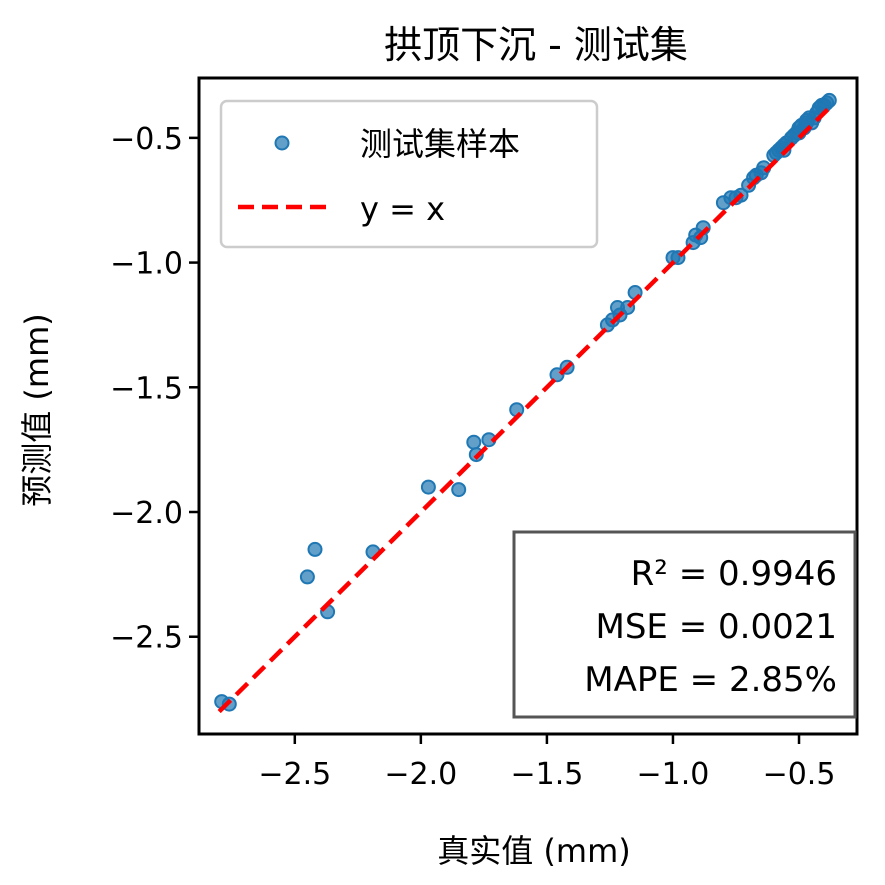 The width and height of the screenshot is (885, 885). Describe the element at coordinates (420, 774) in the screenshot. I see `x-tick-label: −2.0` at that location.